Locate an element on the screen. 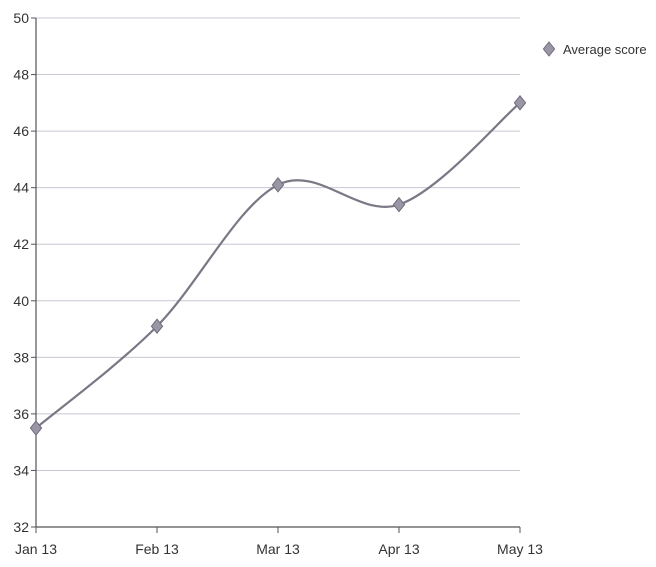  x-tick-label: May 13 is located at coordinates (520, 549).